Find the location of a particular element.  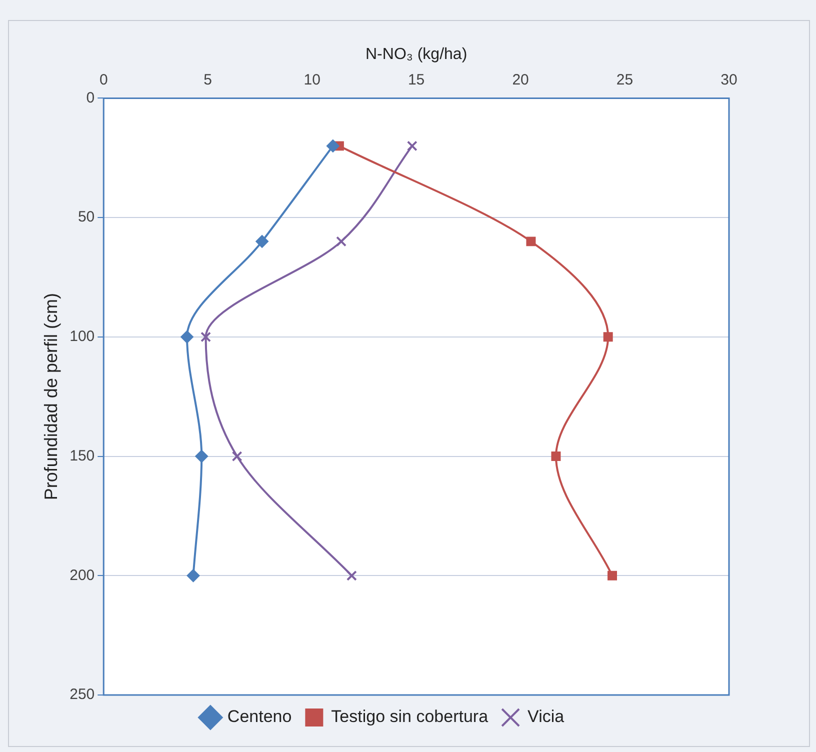

legend-label: Centeno is located at coordinates (259, 716).